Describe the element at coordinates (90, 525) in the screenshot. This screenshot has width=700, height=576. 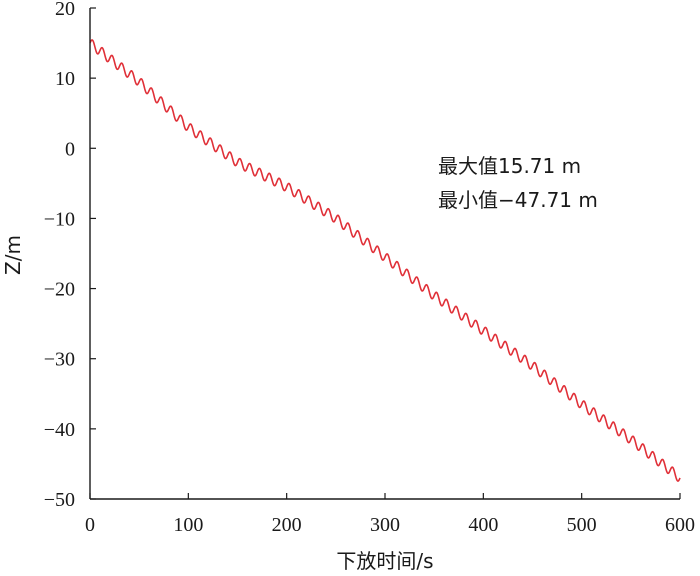
I see `x-tick-label: 0` at that location.